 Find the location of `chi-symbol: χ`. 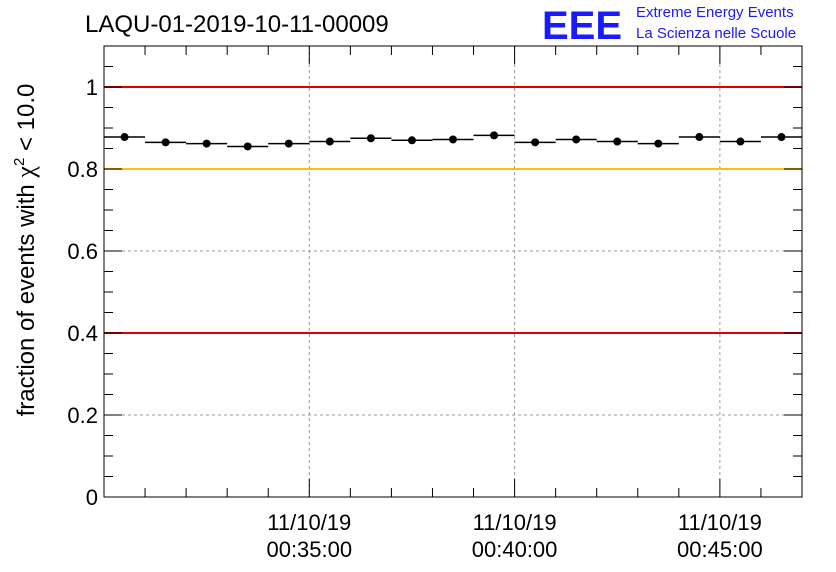

chi-symbol: χ is located at coordinates (25, 172).